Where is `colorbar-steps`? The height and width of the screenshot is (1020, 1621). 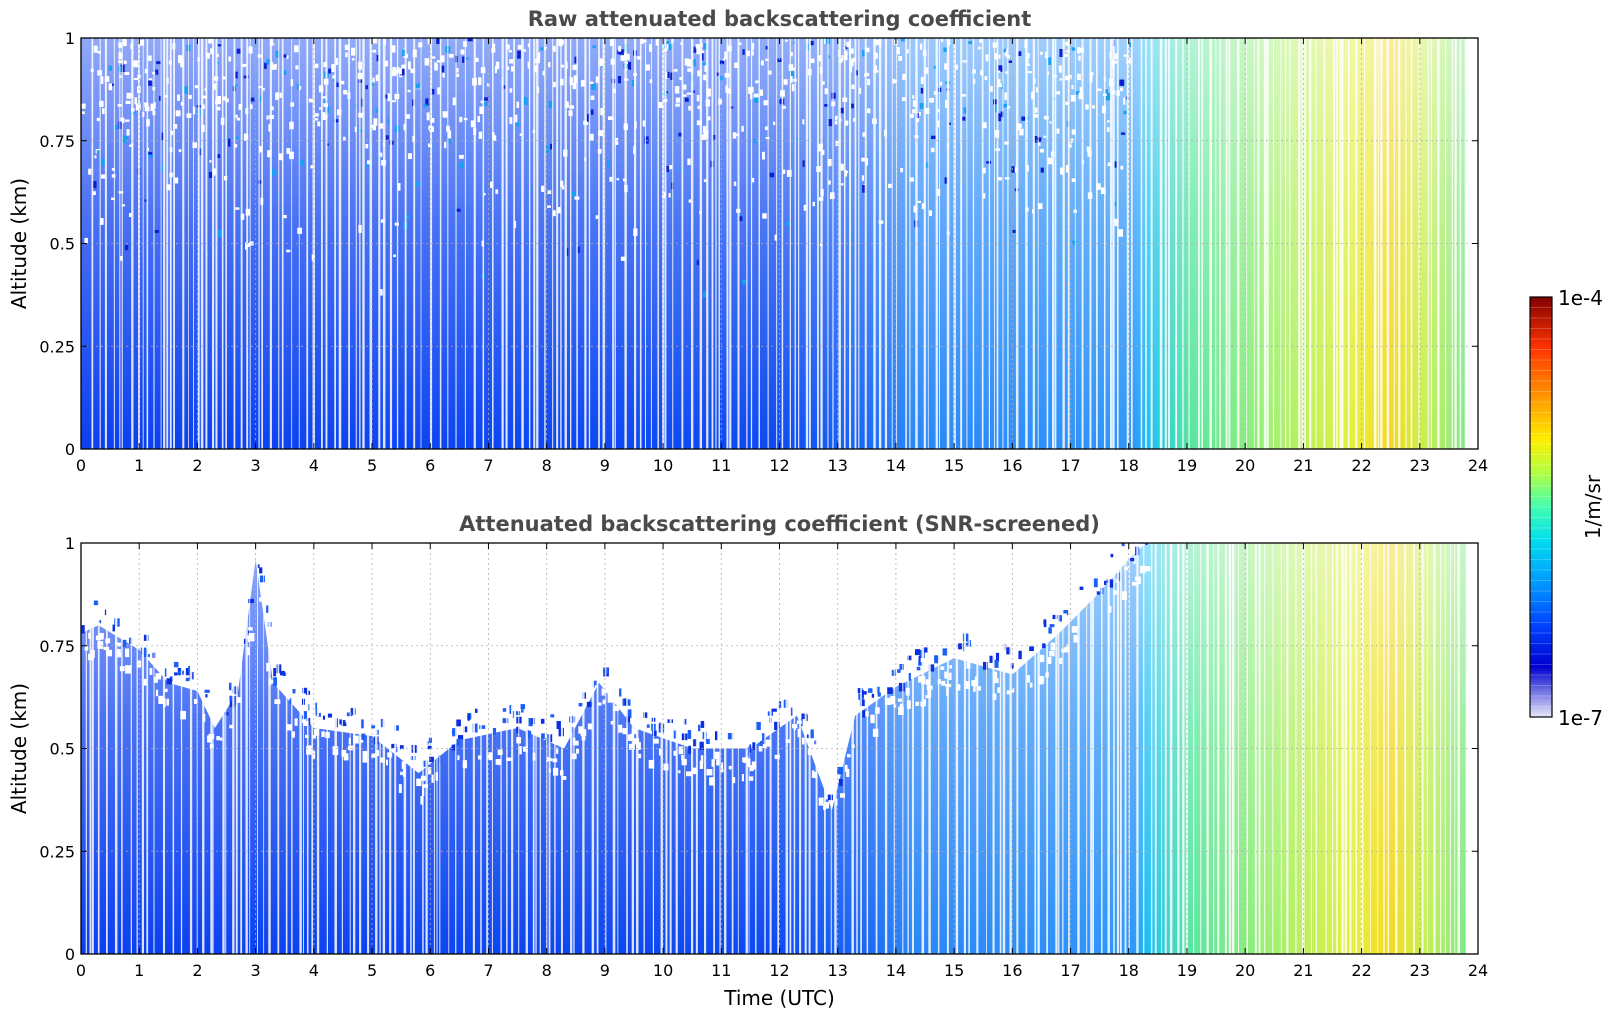 colorbar-steps is located at coordinates (1541, 507).